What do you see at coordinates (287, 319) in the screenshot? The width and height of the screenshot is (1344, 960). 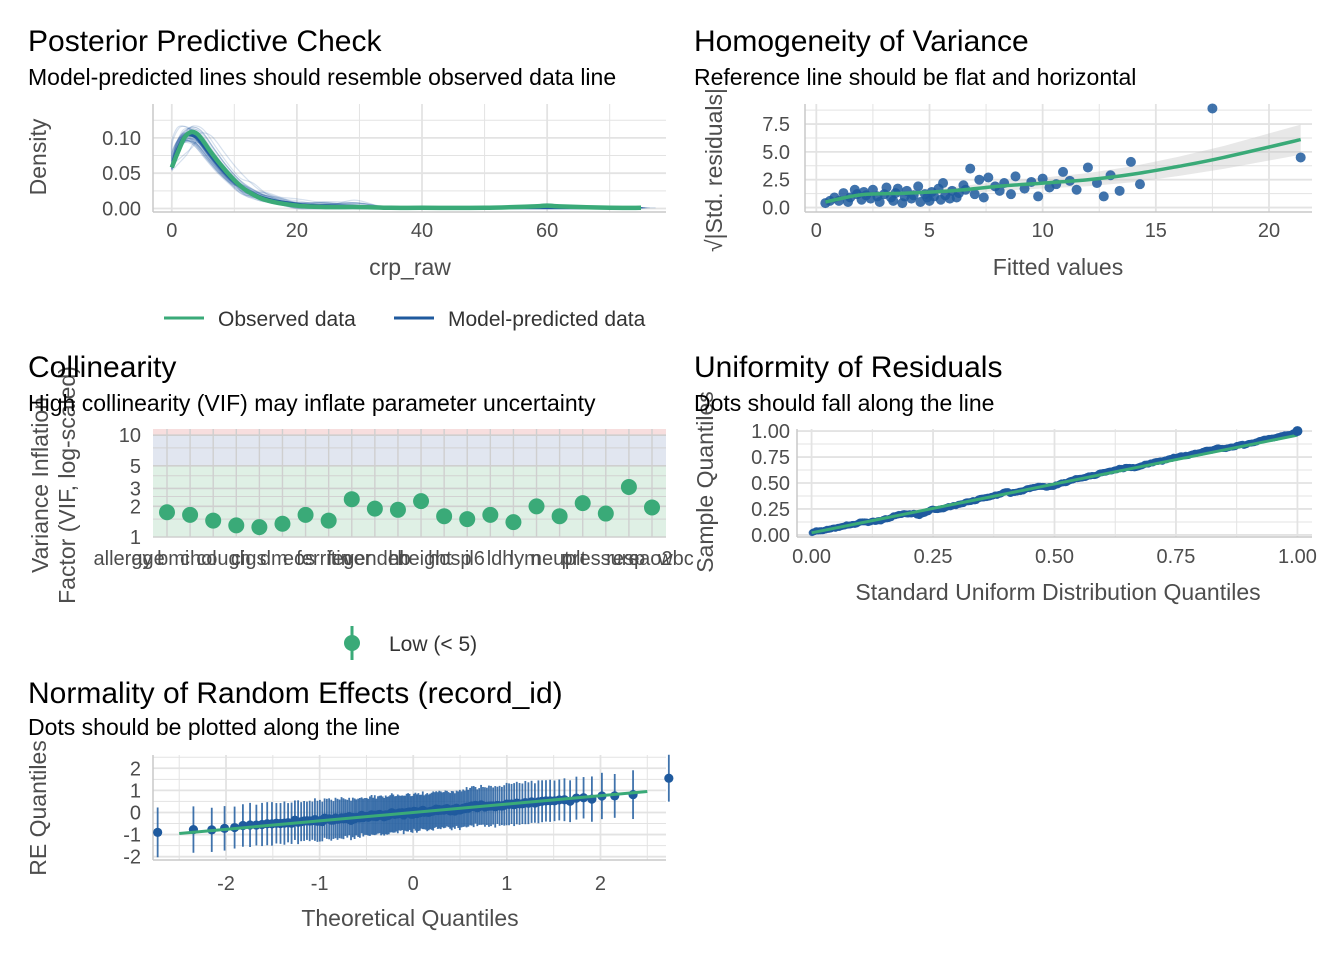 I see `legend-observed-label: Observed data` at bounding box center [287, 319].